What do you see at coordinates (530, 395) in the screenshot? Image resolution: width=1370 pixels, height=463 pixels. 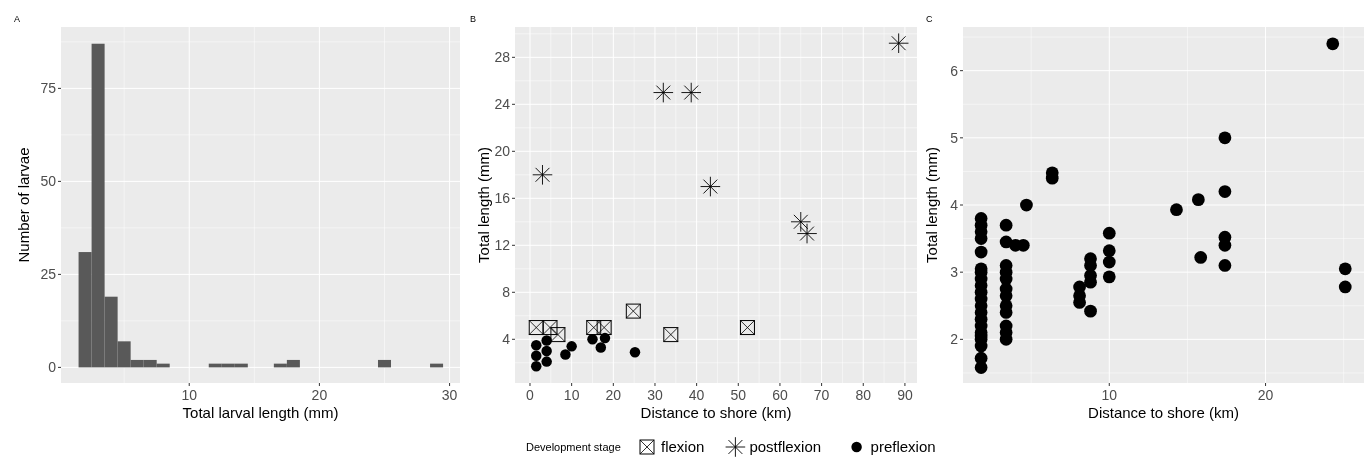 I see `x-tick-label: 0` at bounding box center [530, 395].